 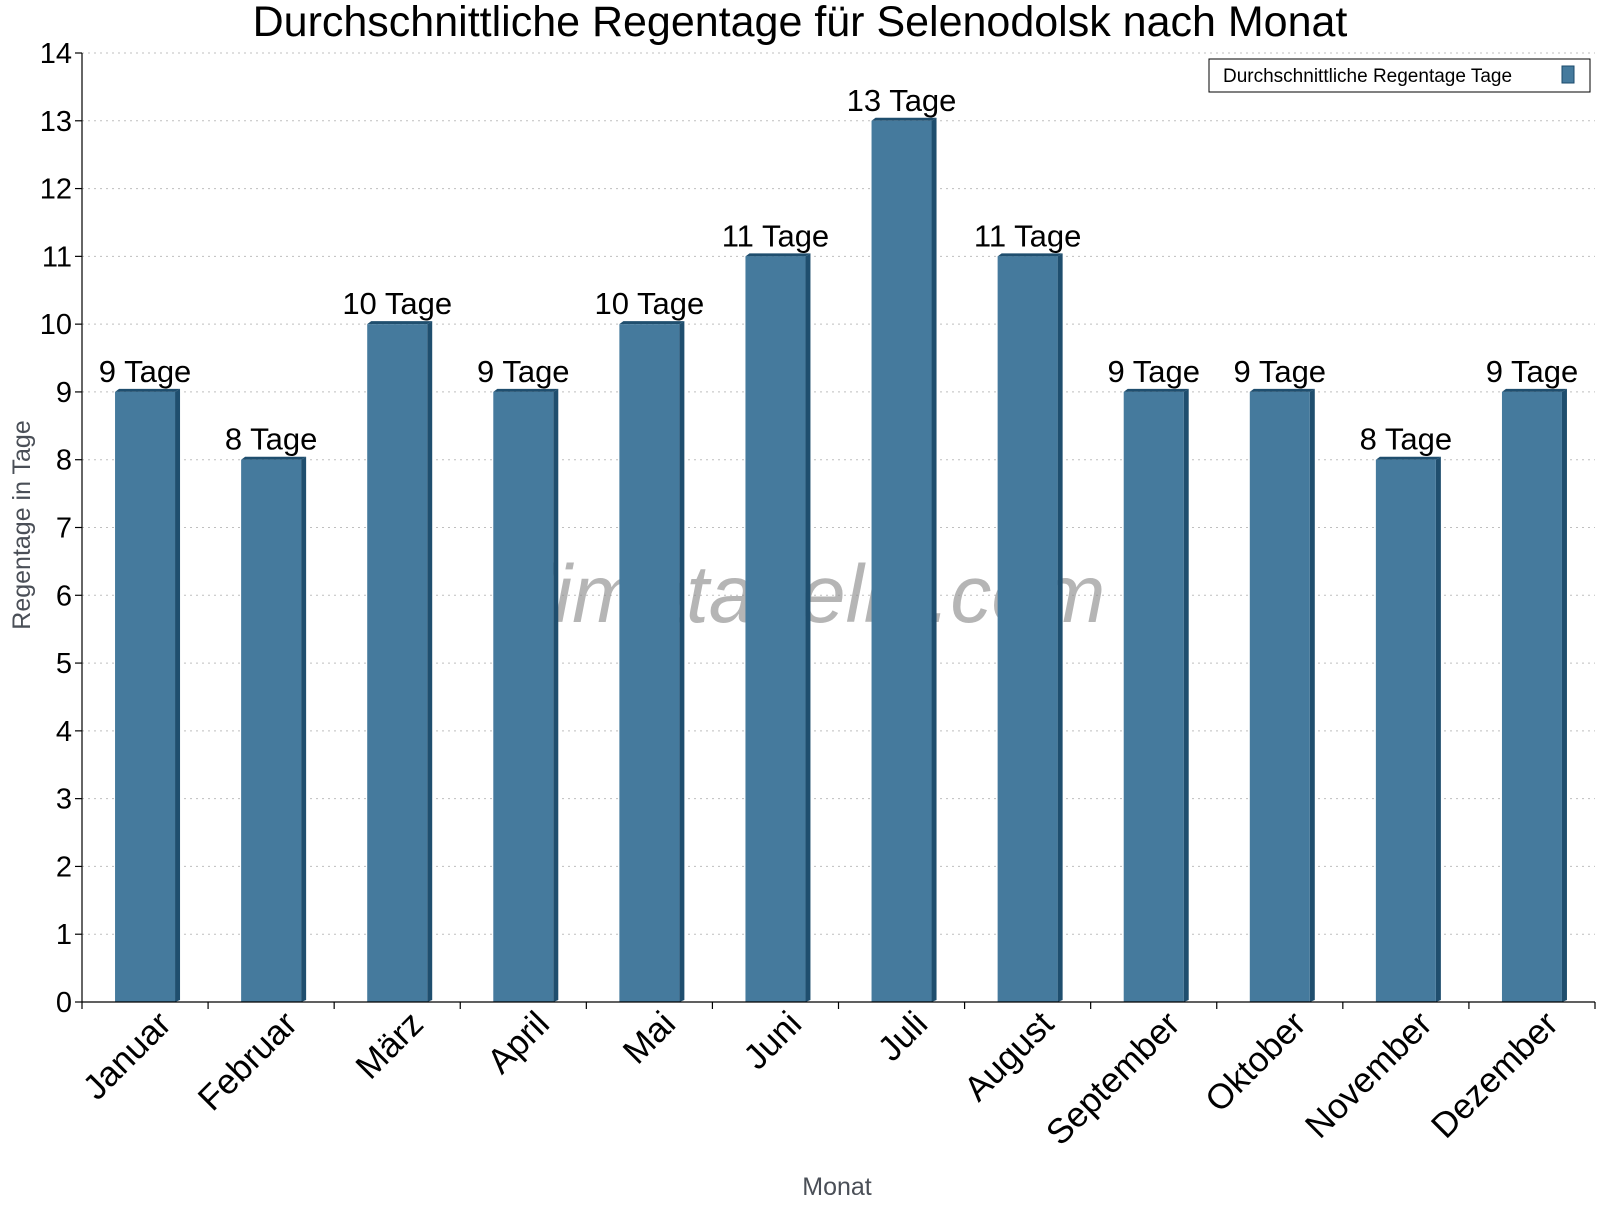 I want to click on legend-label: Durchschnittliche Regentage Tage, so click(x=1367, y=76).